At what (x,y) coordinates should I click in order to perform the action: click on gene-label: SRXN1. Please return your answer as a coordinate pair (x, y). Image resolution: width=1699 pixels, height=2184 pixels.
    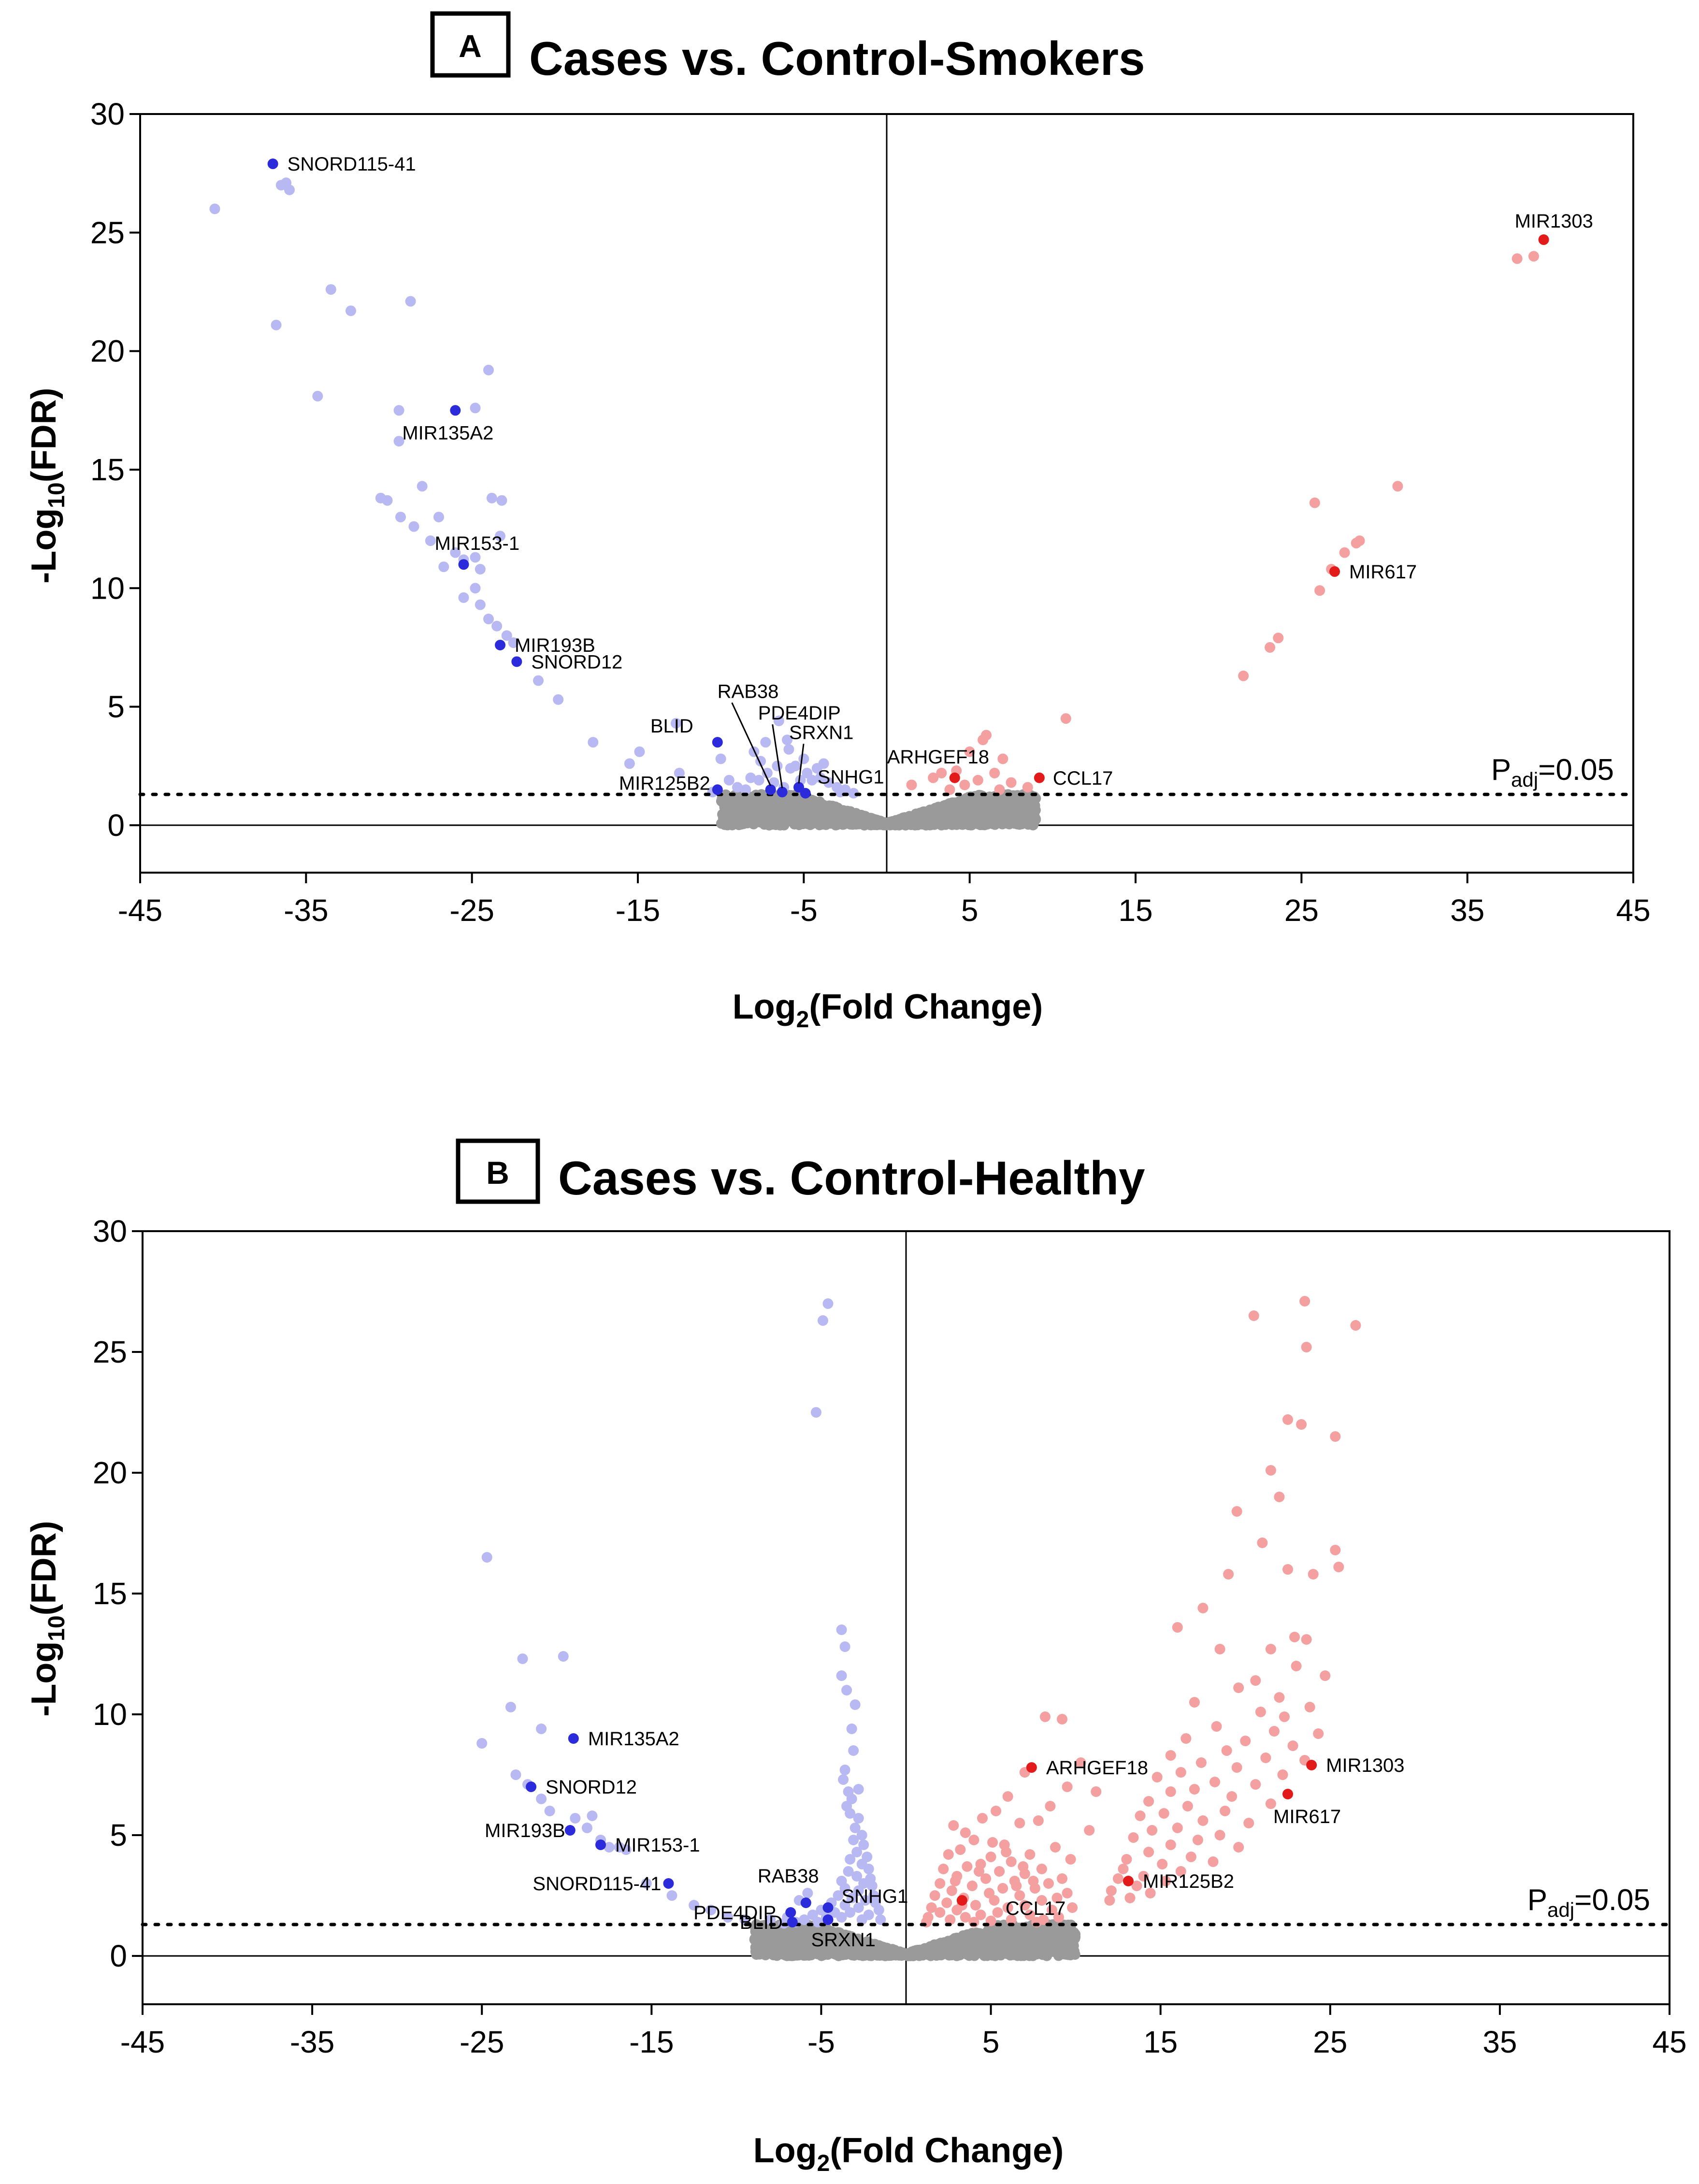
    Looking at the image, I should click on (821, 732).